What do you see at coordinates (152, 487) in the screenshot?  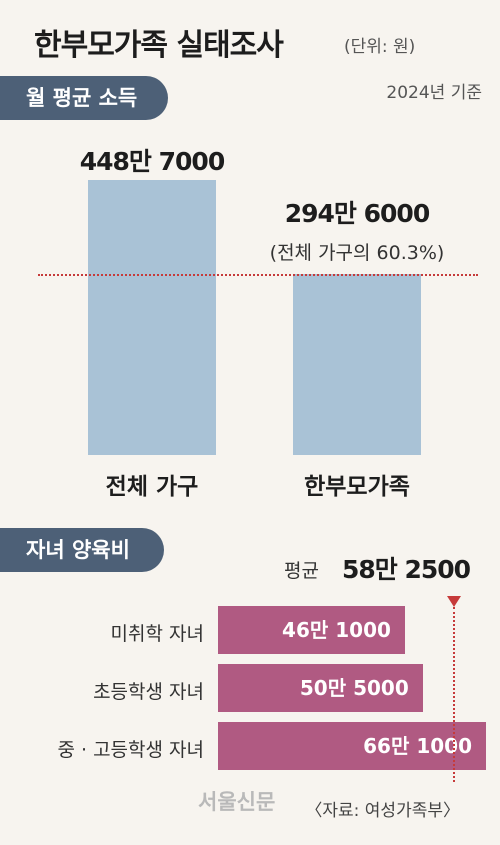 I see `income-category-label: 전체 가구` at bounding box center [152, 487].